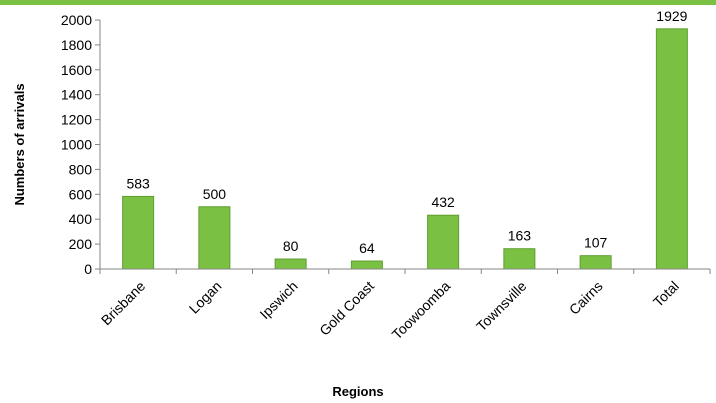 The image size is (716, 403). What do you see at coordinates (671, 16) in the screenshot?
I see `data-label: 1929` at bounding box center [671, 16].